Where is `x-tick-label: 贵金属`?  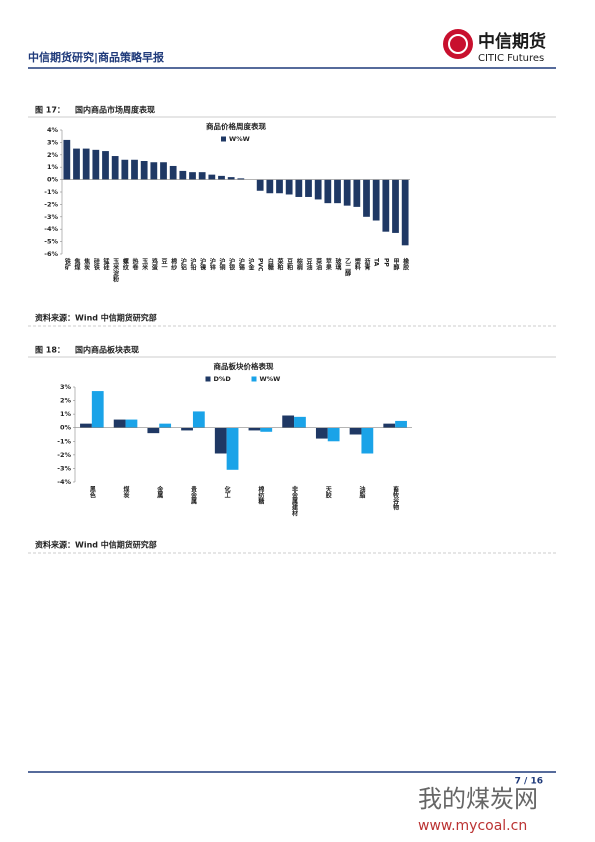 x-tick-label: 贵金属 is located at coordinates (193, 495).